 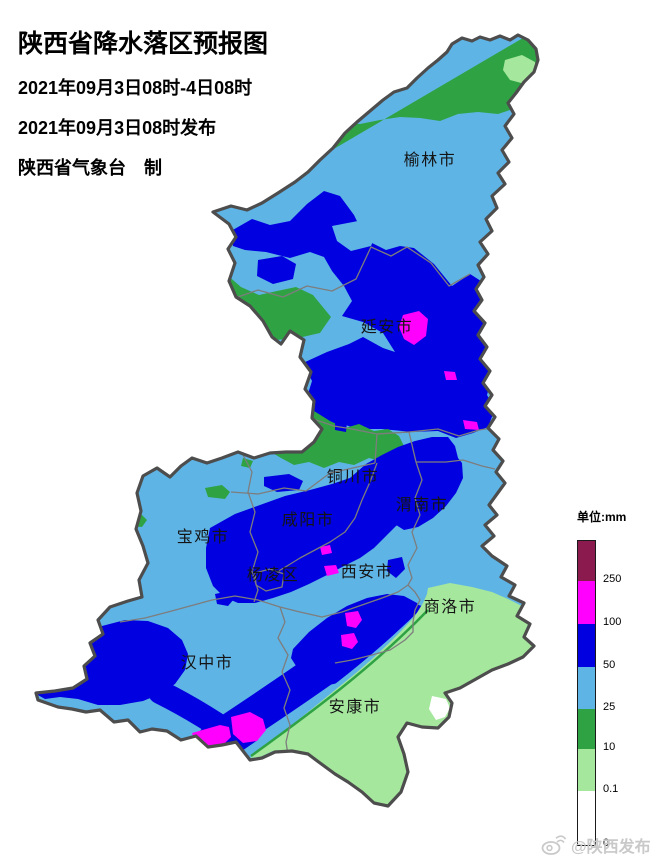 What do you see at coordinates (341, 426) in the screenshot?
I see `blue-dot-tongchuan` at bounding box center [341, 426].